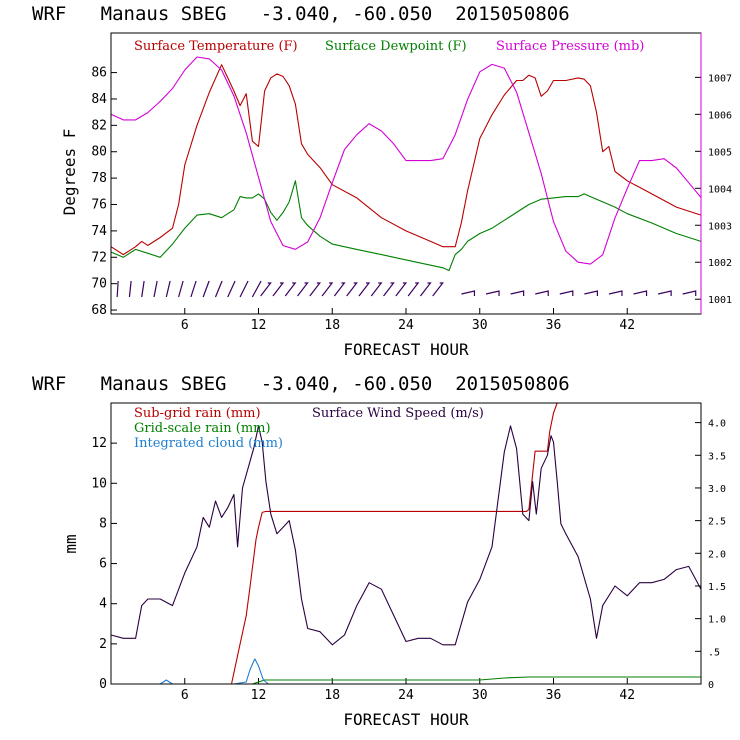 The height and width of the screenshot is (740, 740). I want to click on y-tick-label: 2, so click(103, 644).